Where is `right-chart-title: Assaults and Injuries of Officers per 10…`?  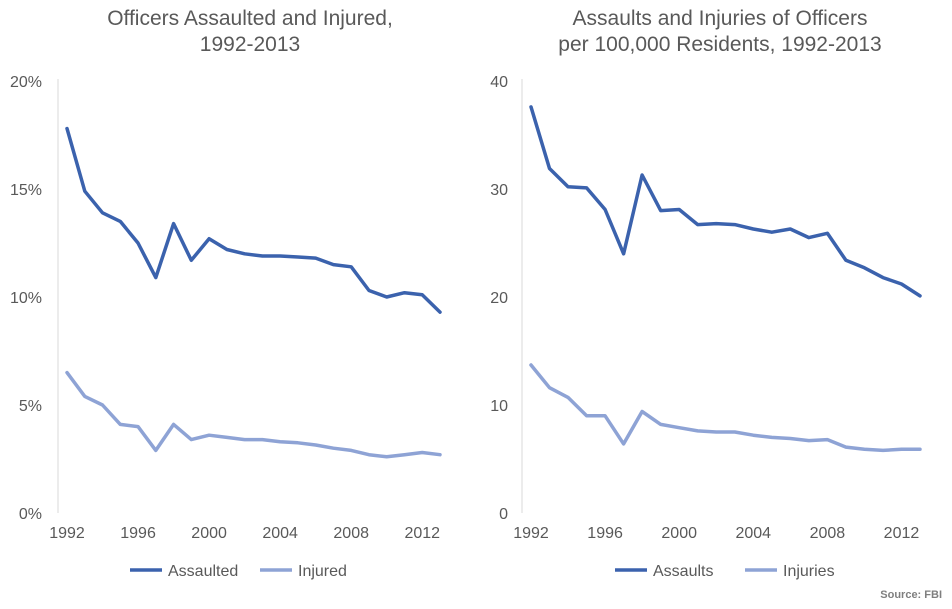
right-chart-title: Assaults and Injuries of Officers per 10… is located at coordinates (720, 32).